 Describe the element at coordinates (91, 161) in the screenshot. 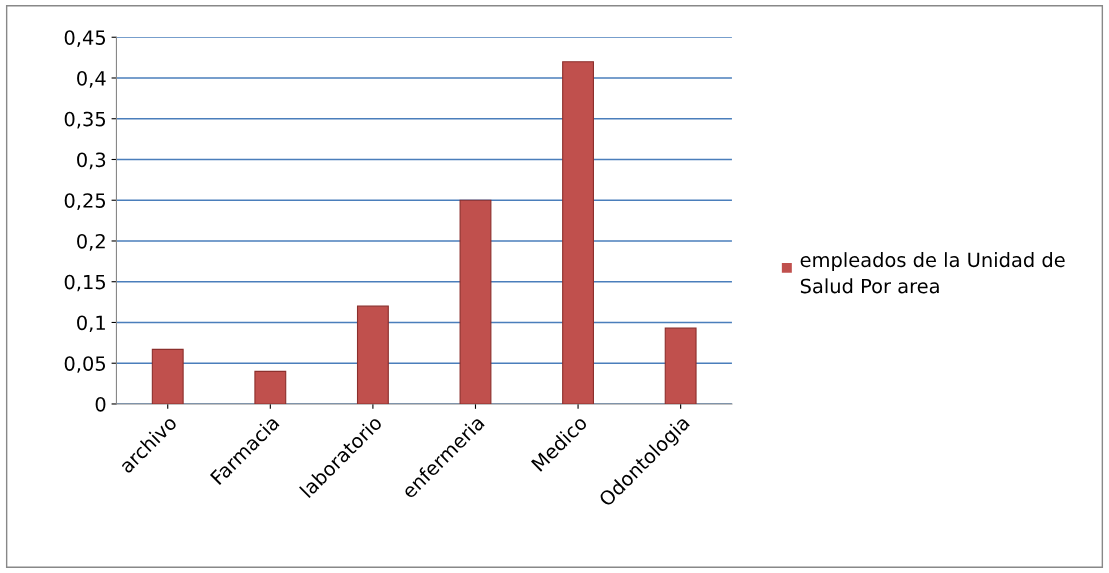

I see `y-tick-label: 0,3` at that location.